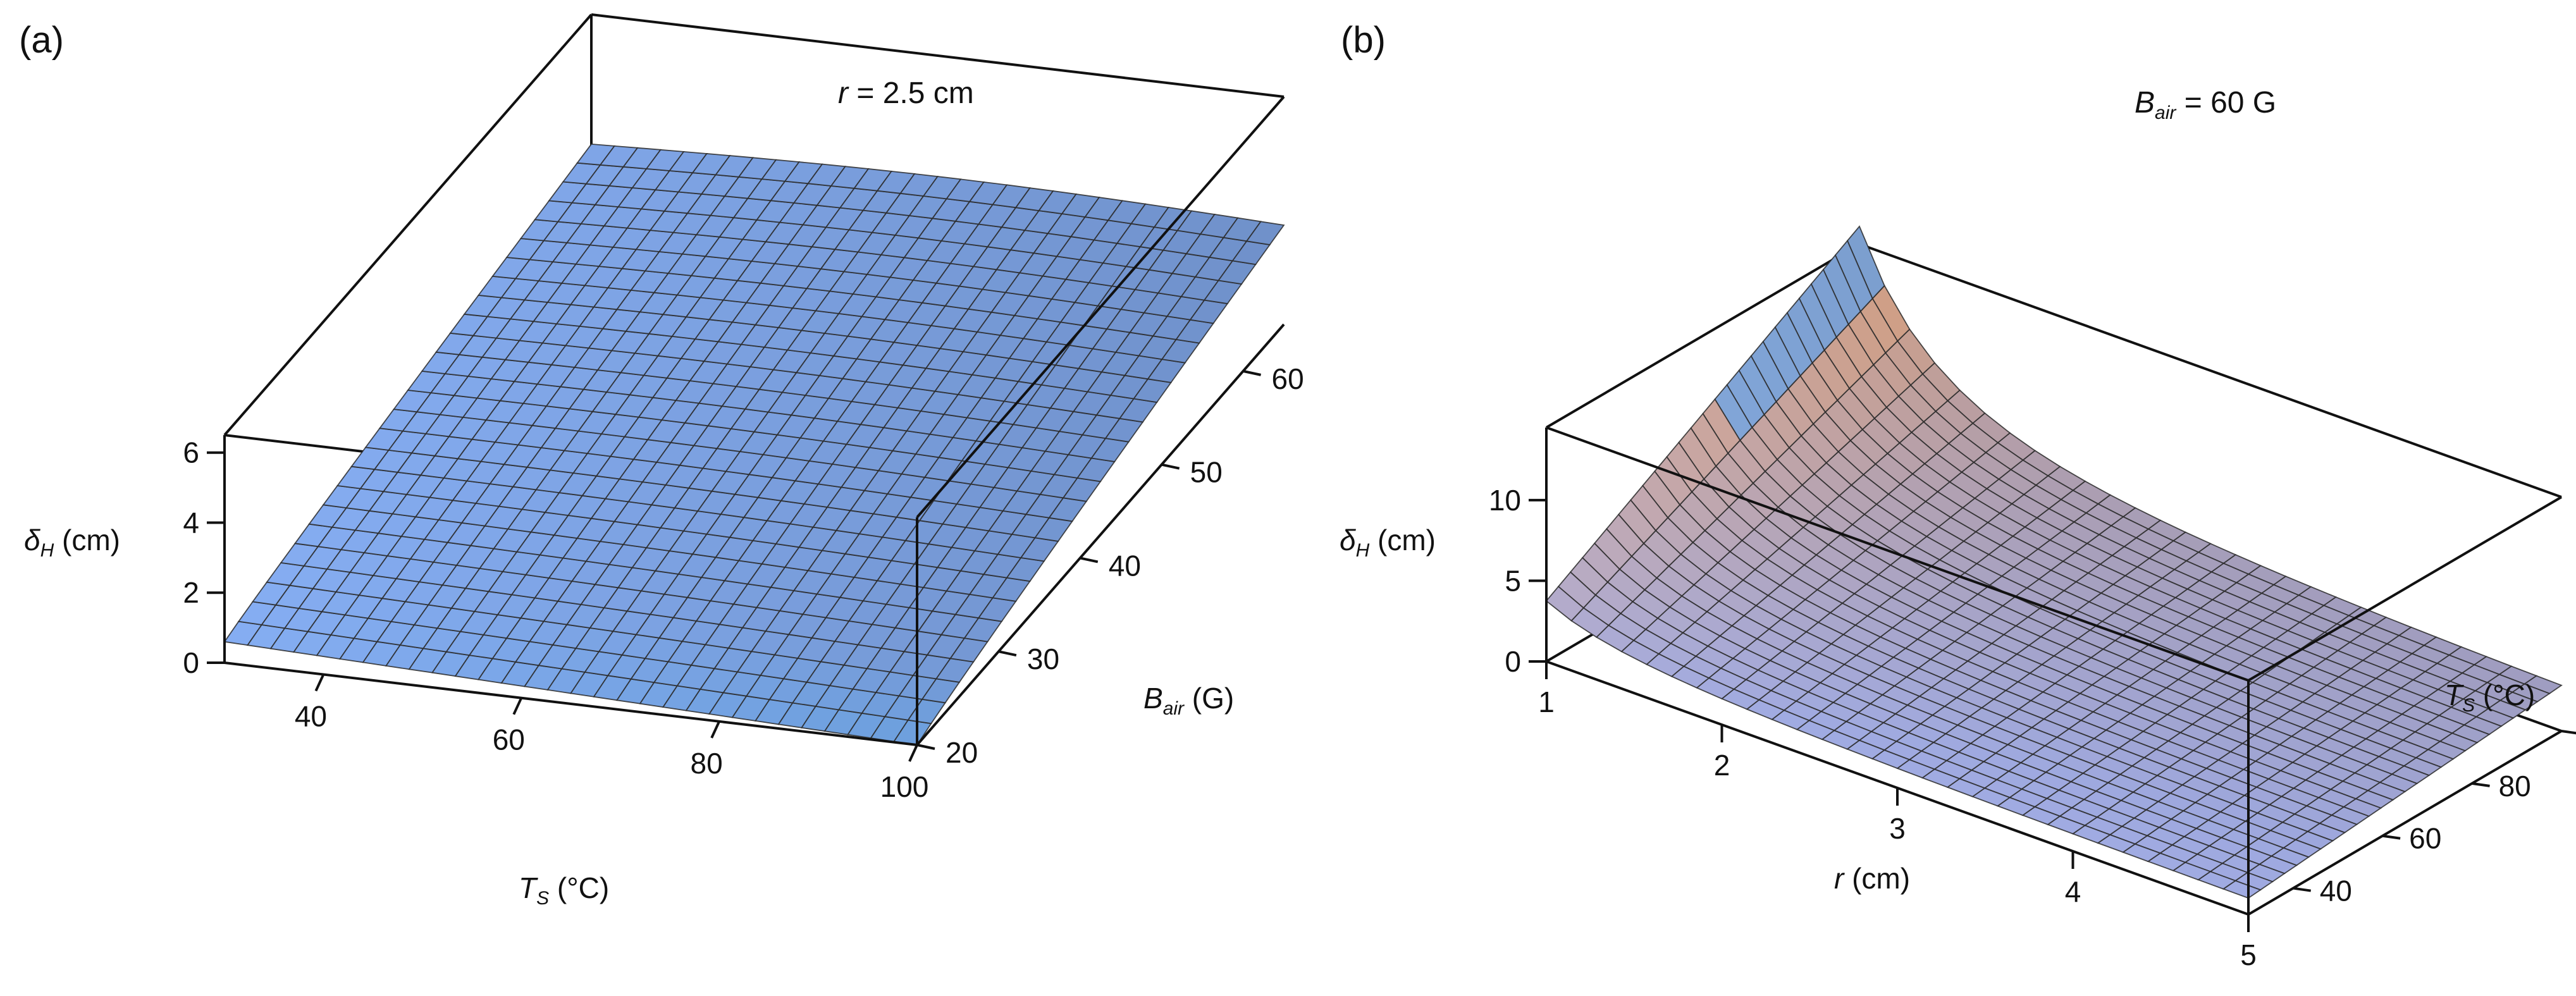  What do you see at coordinates (906, 93) in the screenshot?
I see `panel-a-annotation: r = 2.5 cm` at bounding box center [906, 93].